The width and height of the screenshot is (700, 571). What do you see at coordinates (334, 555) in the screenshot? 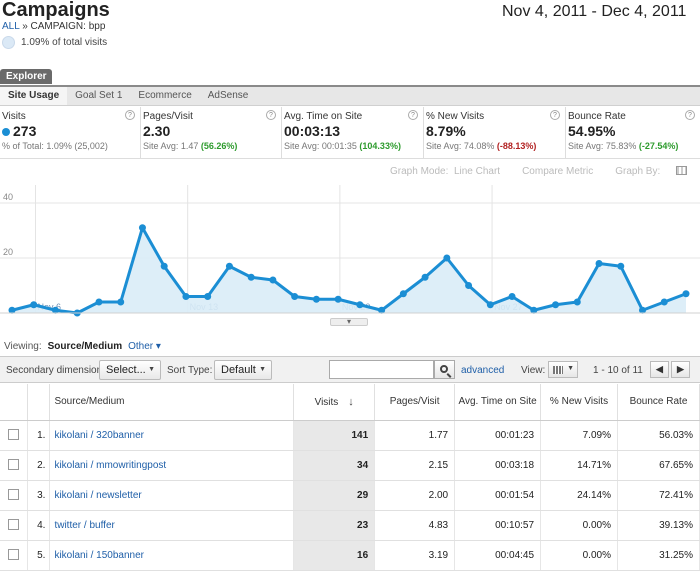
I see `cell-visits: 16` at bounding box center [334, 555].